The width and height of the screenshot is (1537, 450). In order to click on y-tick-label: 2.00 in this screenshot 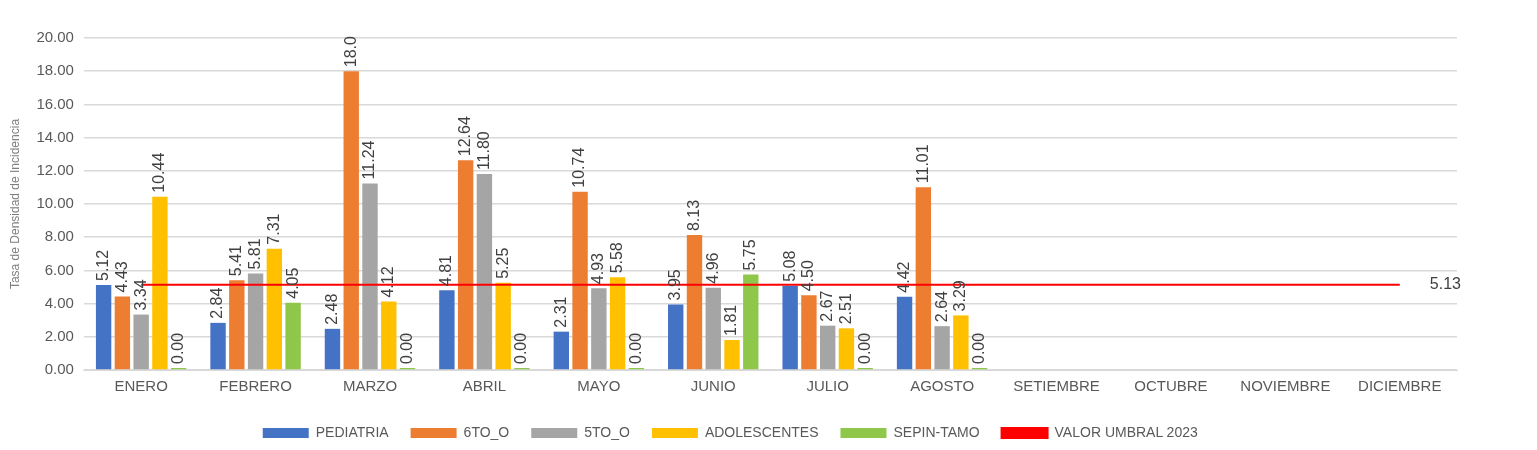, I will do `click(59, 335)`.